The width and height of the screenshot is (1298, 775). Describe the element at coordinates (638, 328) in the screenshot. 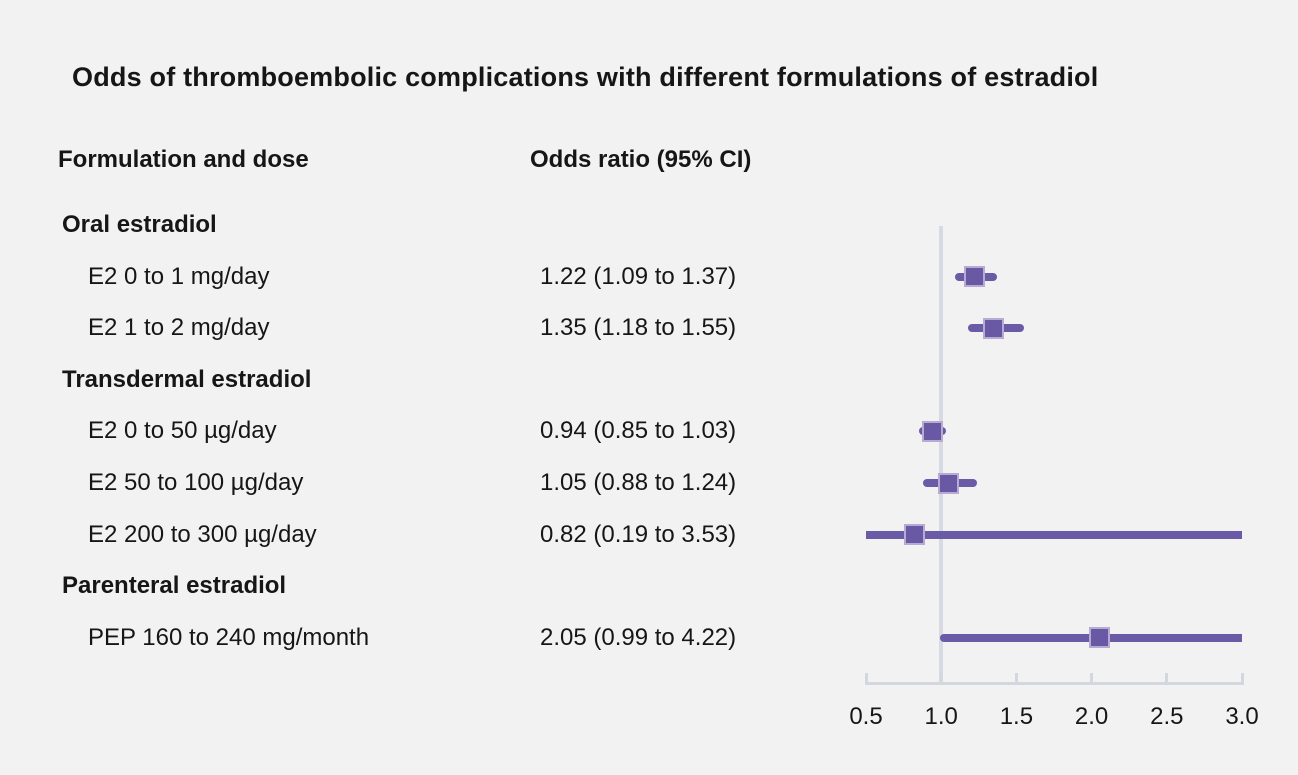

I see `odds-ratio-value: 1.35 (1.18 to 1.55)` at that location.